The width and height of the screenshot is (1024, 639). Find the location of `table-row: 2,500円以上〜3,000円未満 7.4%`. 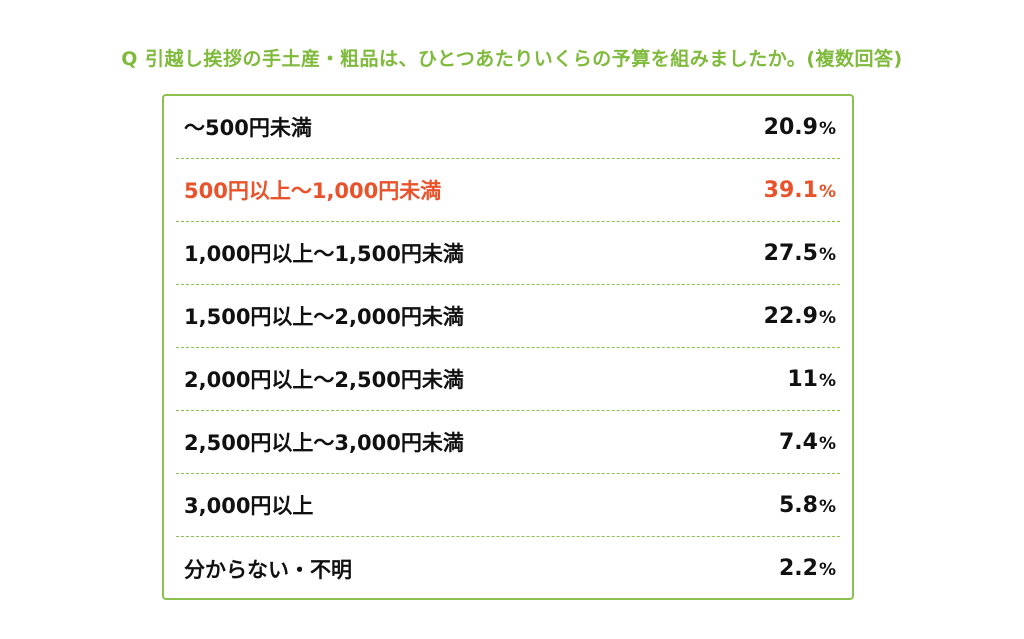

table-row: 2,500円以上〜3,000円未満 7.4% is located at coordinates (508, 442).